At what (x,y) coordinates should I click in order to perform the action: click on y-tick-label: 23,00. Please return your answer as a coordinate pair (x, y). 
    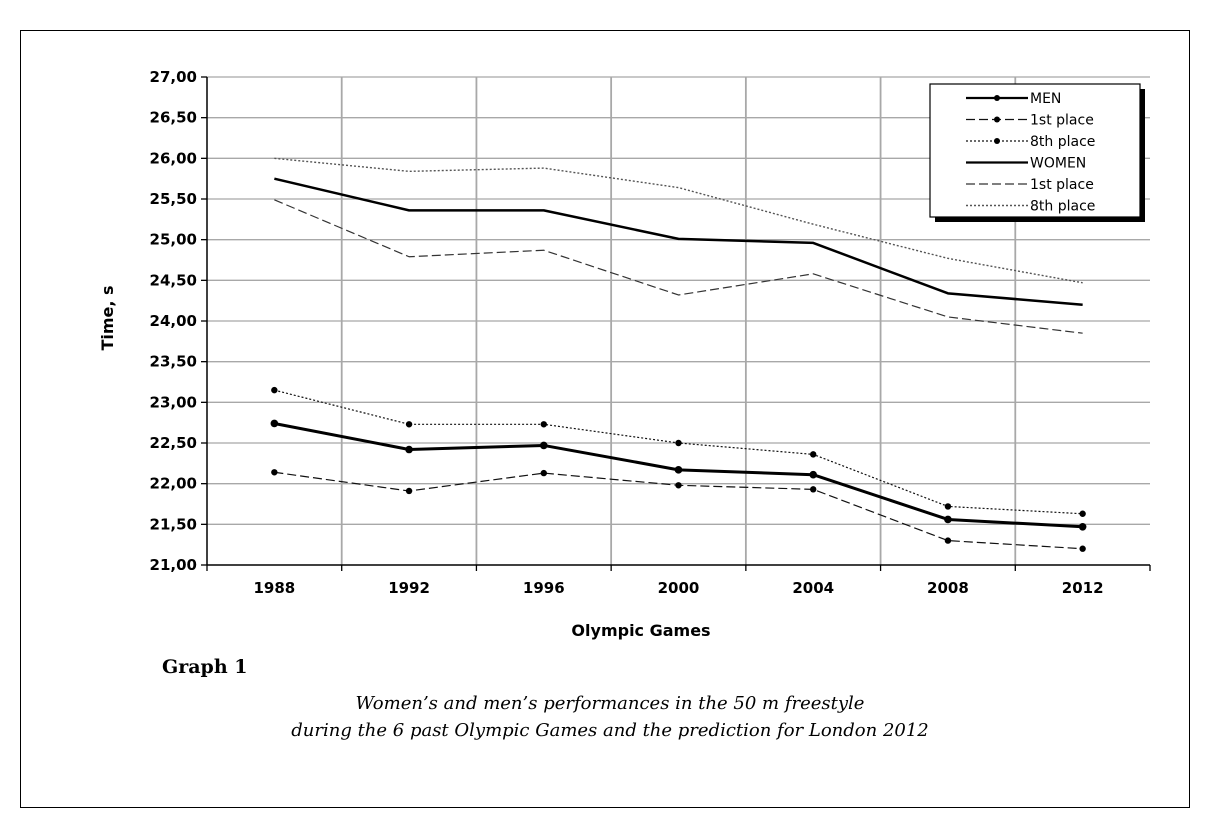
    Looking at the image, I should click on (173, 402).